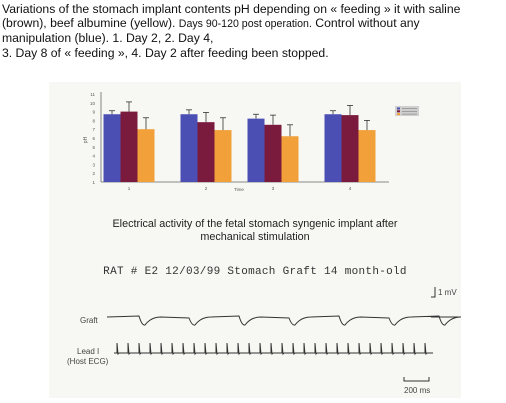 This screenshot has height=403, width=506. I want to click on ecg-trace, so click(273, 349).